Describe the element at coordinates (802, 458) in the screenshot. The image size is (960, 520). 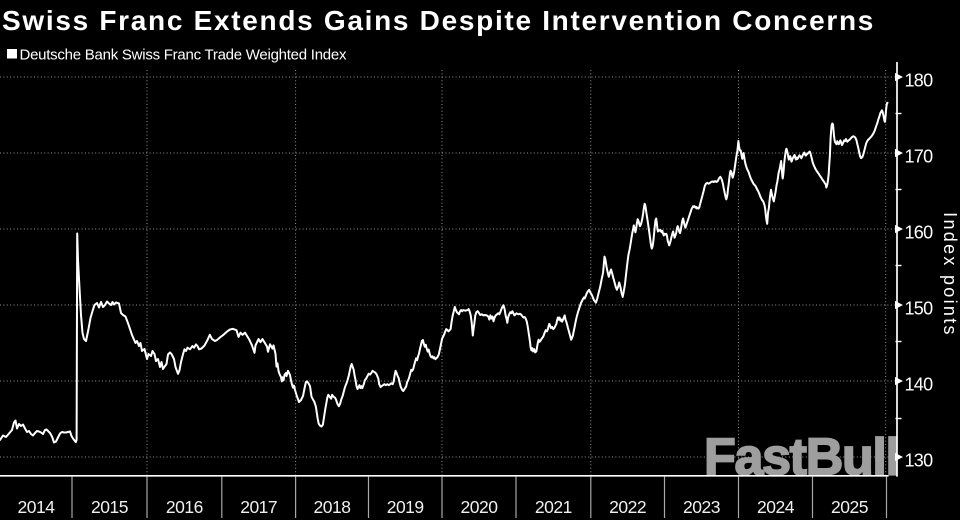
I see `svg-text: FastBull` at that location.